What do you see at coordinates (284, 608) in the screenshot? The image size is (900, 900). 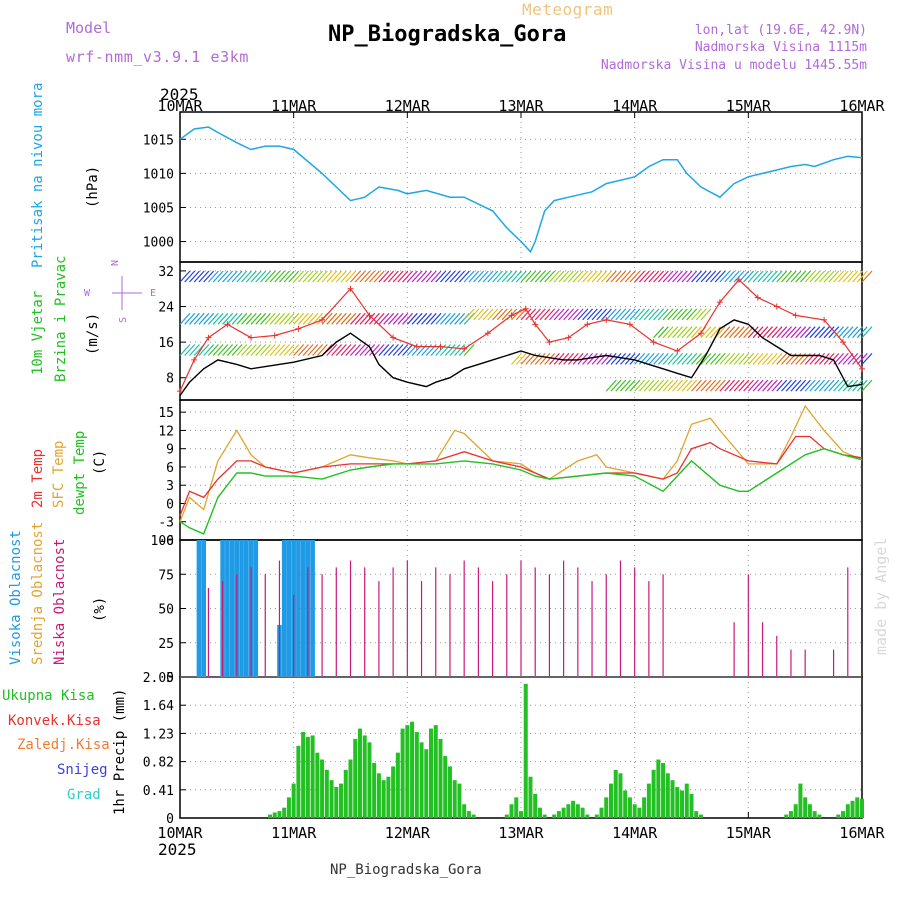 I see `cloud-high-bar` at bounding box center [284, 608].